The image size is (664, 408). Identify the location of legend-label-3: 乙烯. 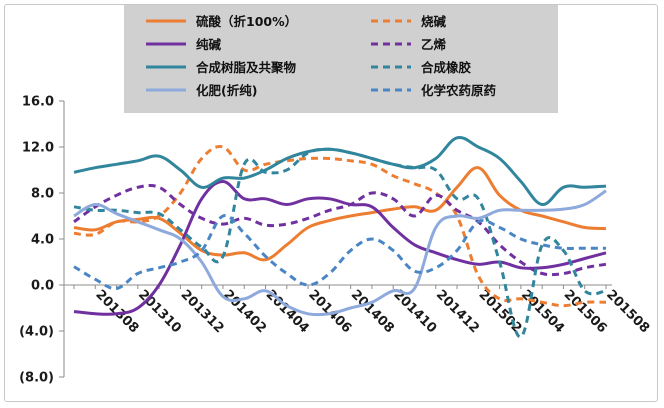
(434, 44).